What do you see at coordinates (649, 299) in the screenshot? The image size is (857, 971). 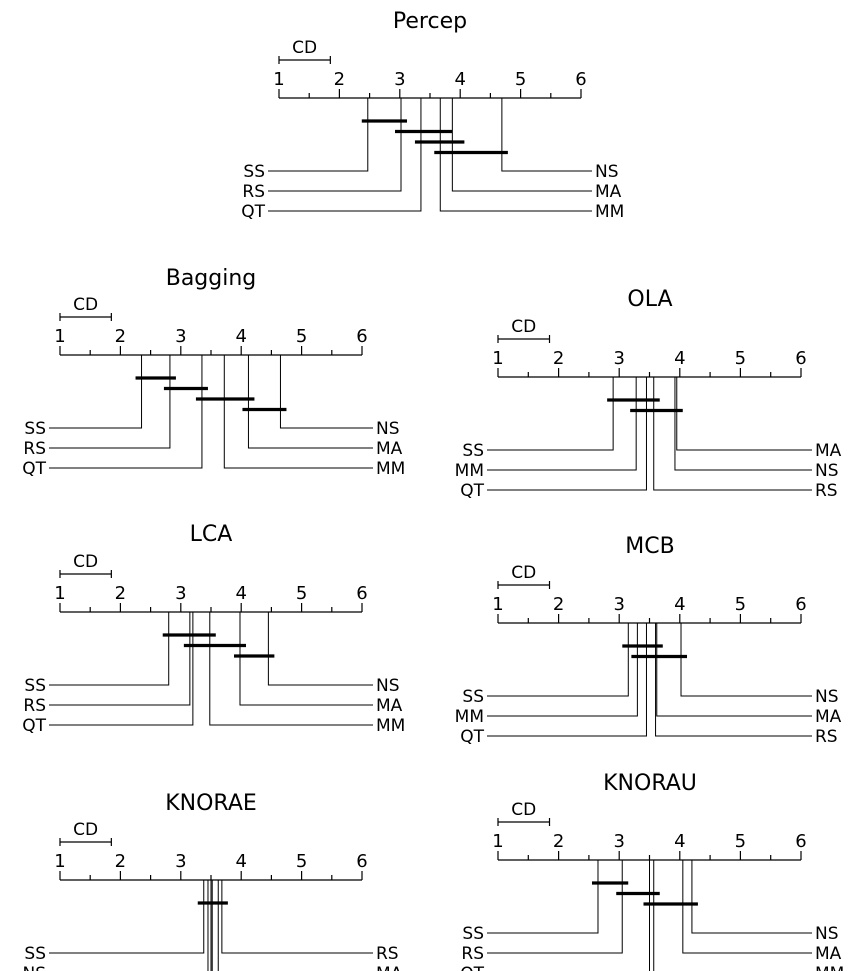 I see `chart-title: OLA` at bounding box center [649, 299].